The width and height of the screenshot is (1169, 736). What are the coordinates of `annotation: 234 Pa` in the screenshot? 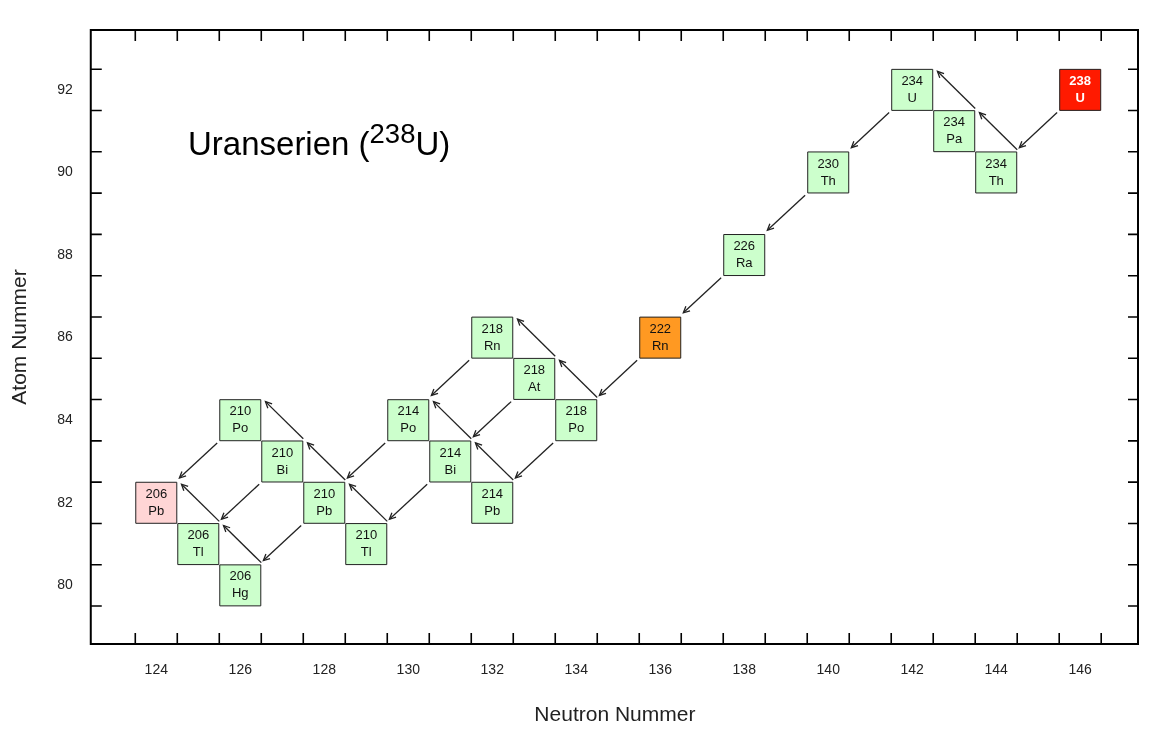 It's located at (954, 130).